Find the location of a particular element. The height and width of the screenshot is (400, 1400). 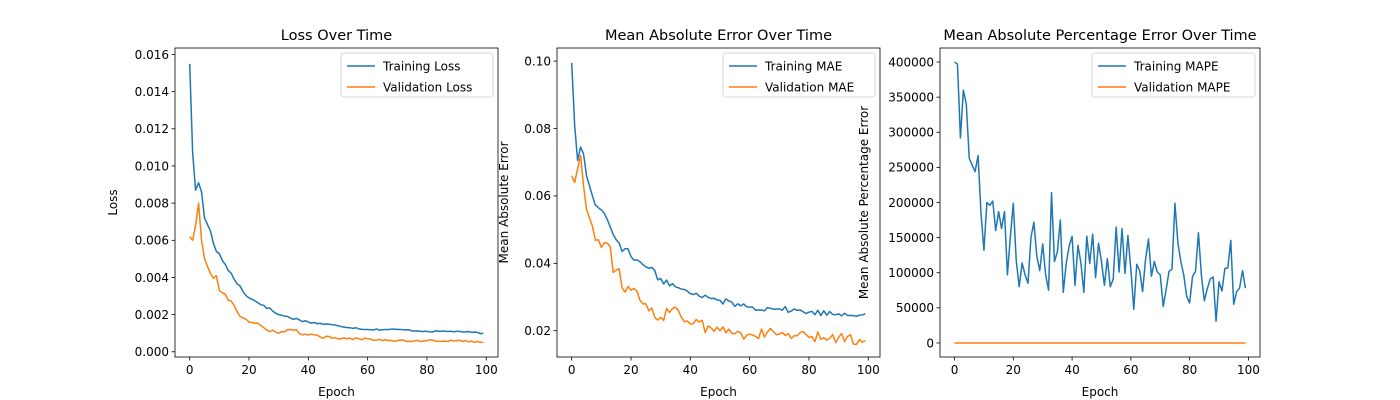

loss-ytick-label: 0.010 is located at coordinates (152, 166).